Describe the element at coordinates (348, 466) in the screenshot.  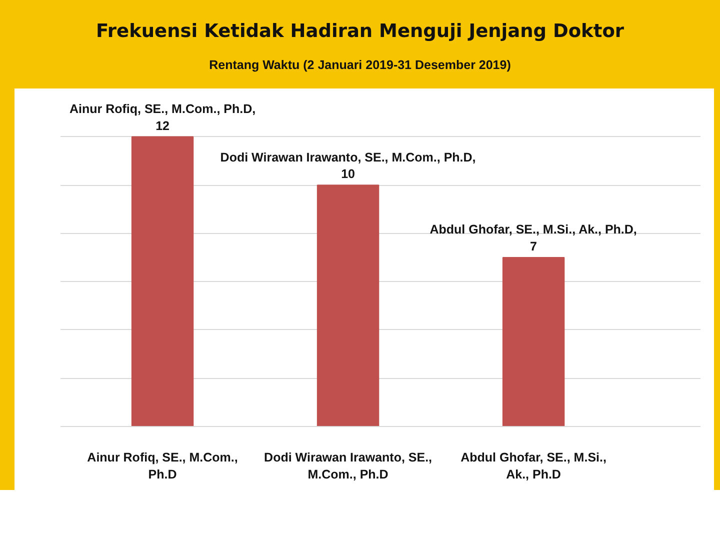
I see `x-tick-label: Dodi Wirawan Irawanto, SE., M.Com., Ph.D` at that location.